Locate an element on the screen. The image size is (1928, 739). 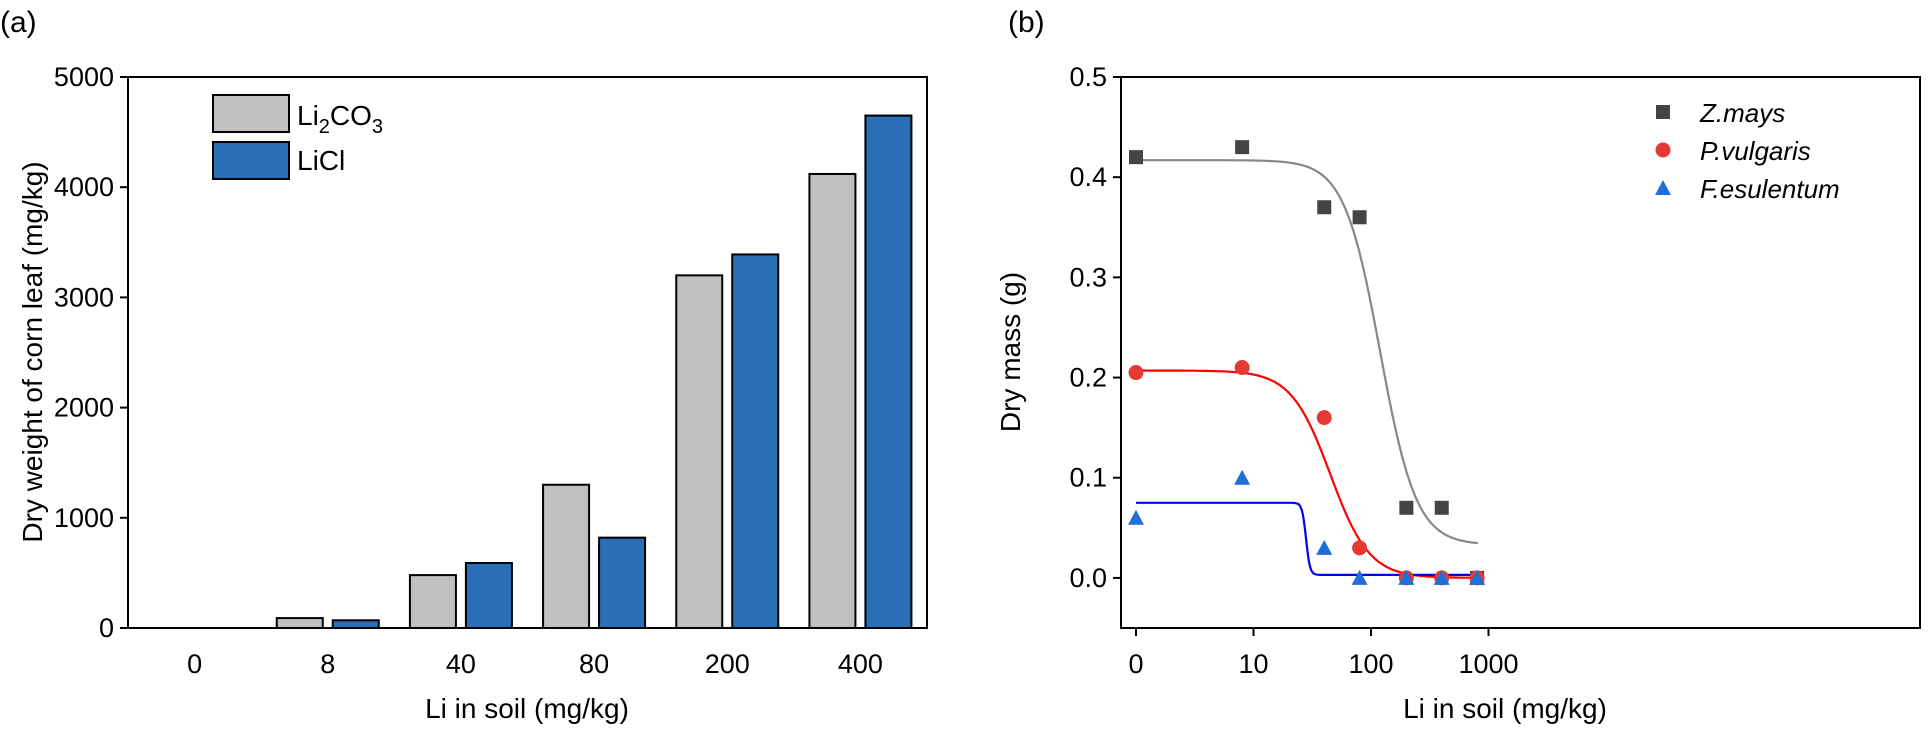
scatter-xtick-label: 10 is located at coordinates (1253, 664).